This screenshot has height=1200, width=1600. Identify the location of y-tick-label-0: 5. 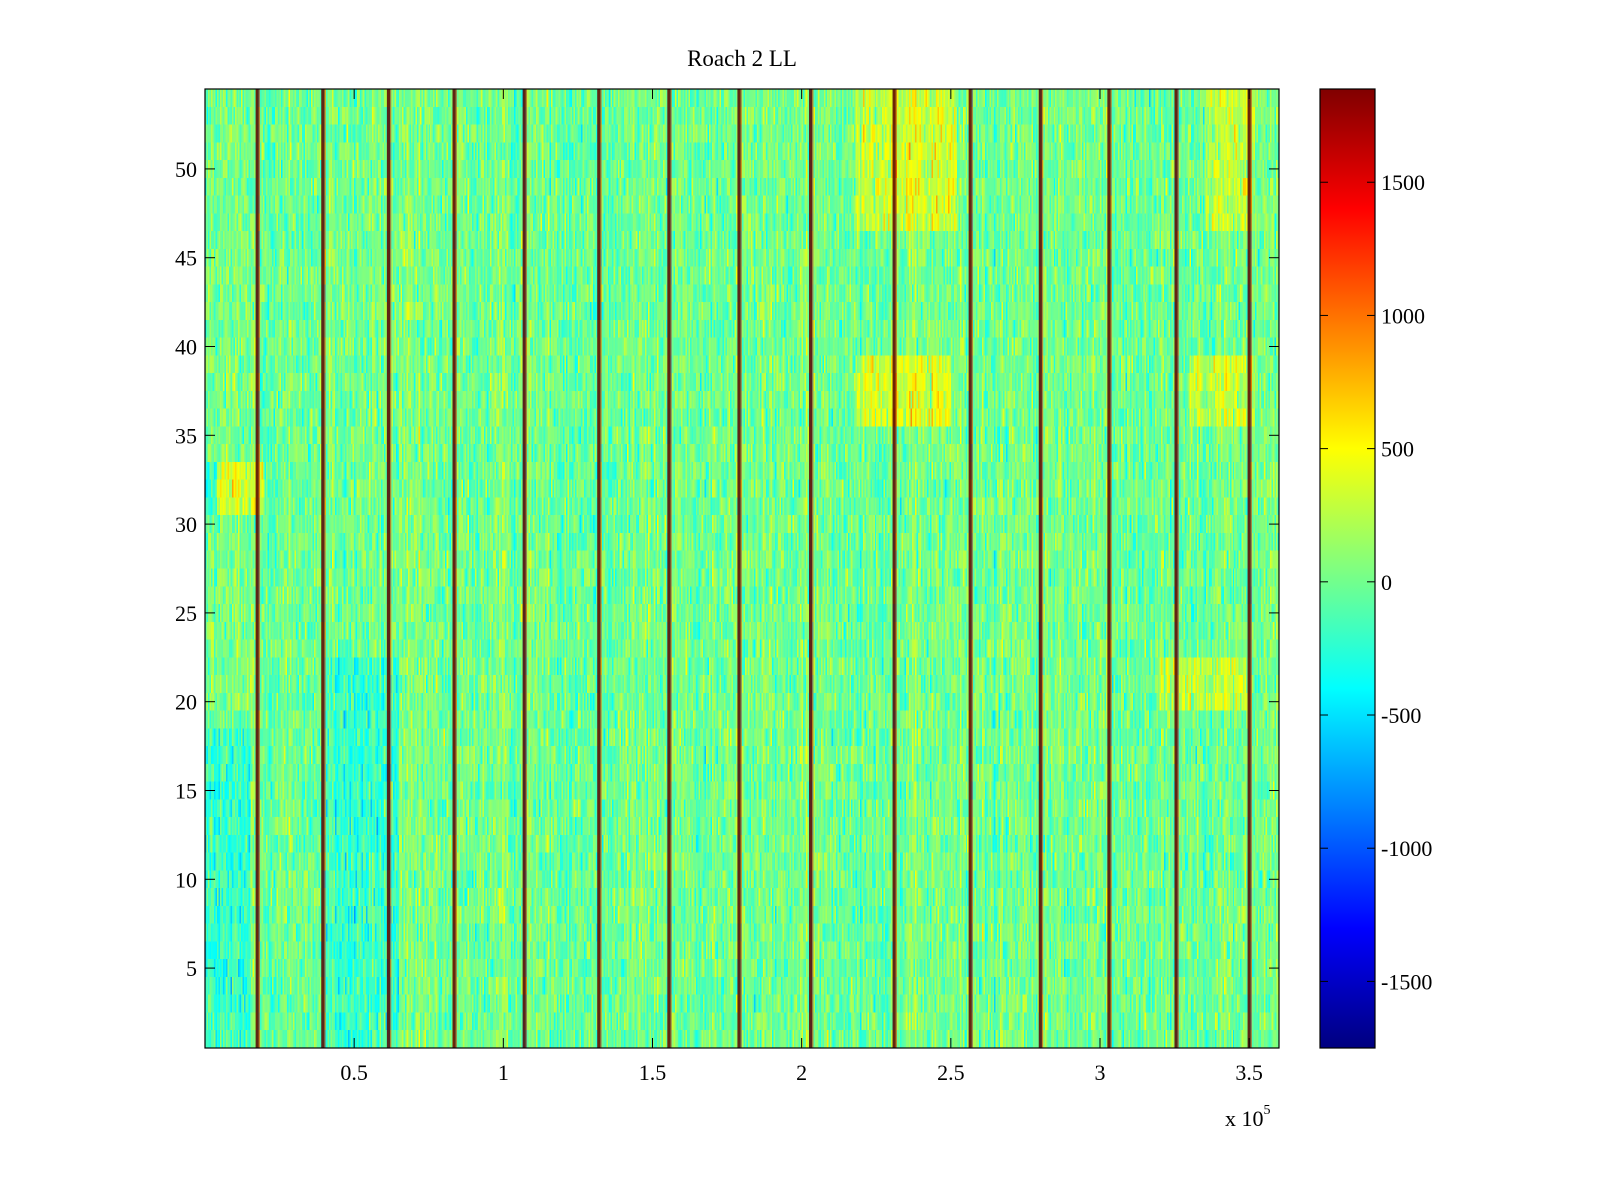
(191, 968).